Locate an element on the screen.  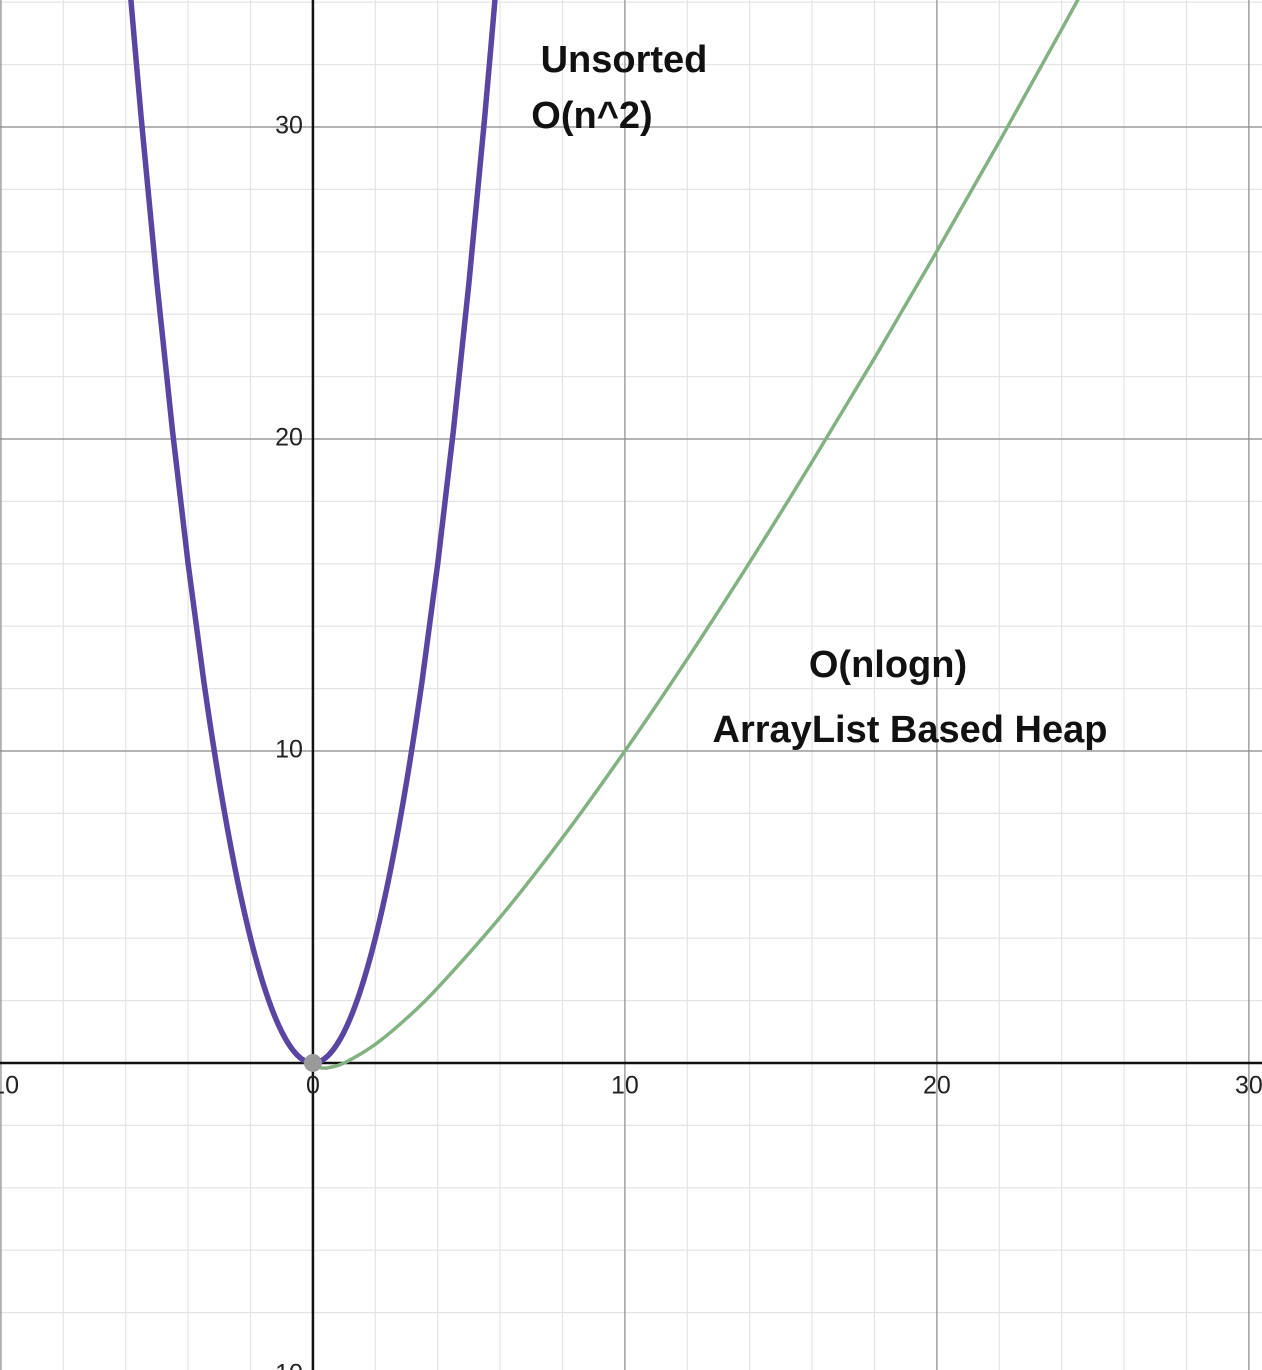
point is located at coordinates (312, 1062).